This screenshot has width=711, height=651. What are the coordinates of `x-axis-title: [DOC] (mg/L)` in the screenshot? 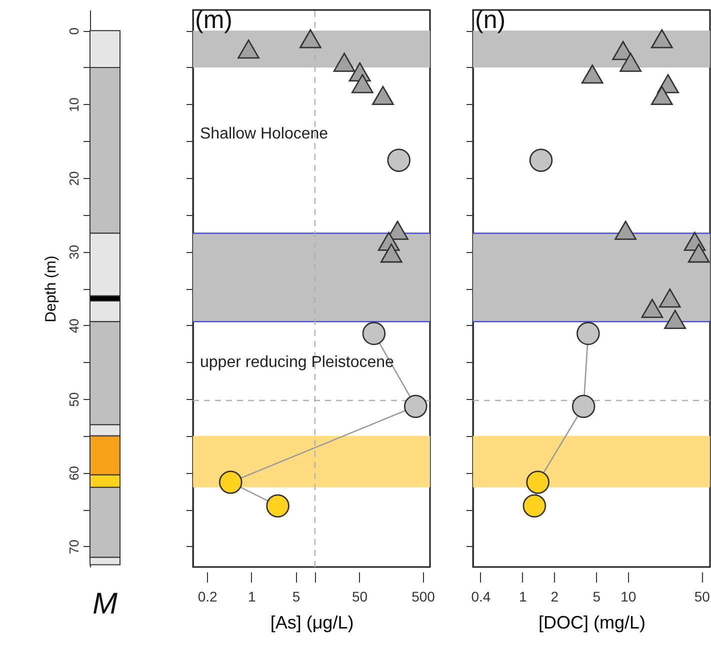 It's located at (592, 622).